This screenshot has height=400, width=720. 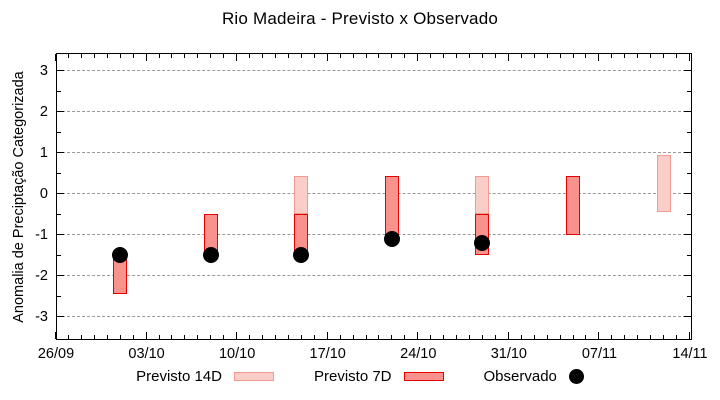 I want to click on x-tick-label: 07/11, so click(x=599, y=354).